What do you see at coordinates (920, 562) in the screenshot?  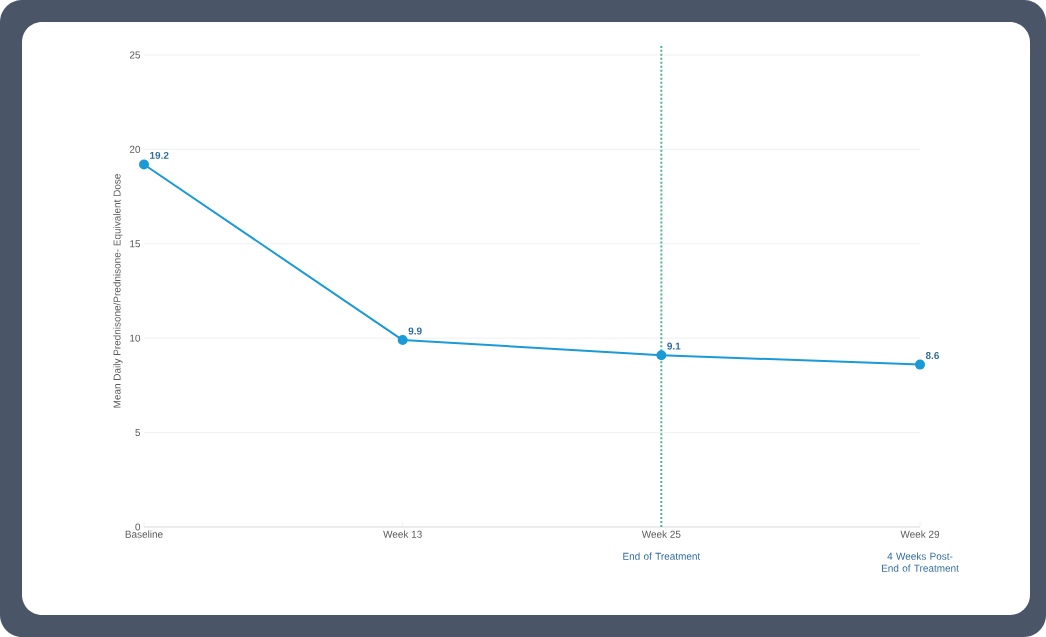 I see `text: 4 Weeks Post-End of Treatment` at bounding box center [920, 562].